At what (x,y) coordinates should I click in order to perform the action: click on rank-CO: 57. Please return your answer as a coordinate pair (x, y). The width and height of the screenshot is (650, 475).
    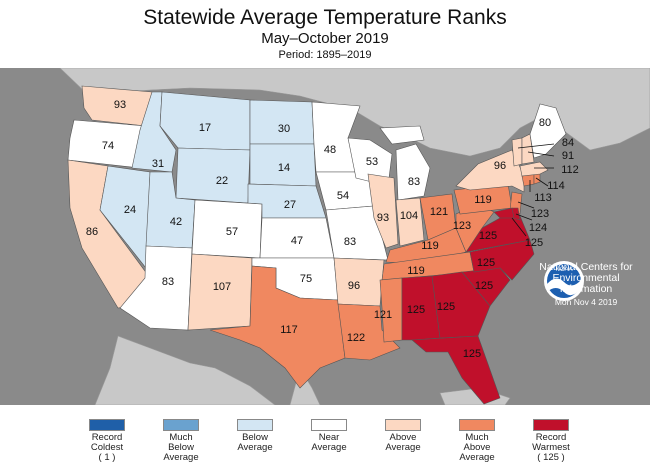
    Looking at the image, I should click on (232, 232).